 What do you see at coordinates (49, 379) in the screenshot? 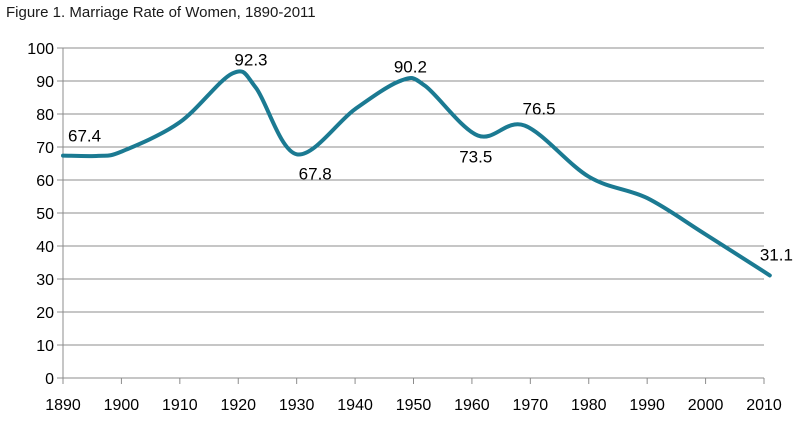
I see `y-tick-label: 0` at bounding box center [49, 379].